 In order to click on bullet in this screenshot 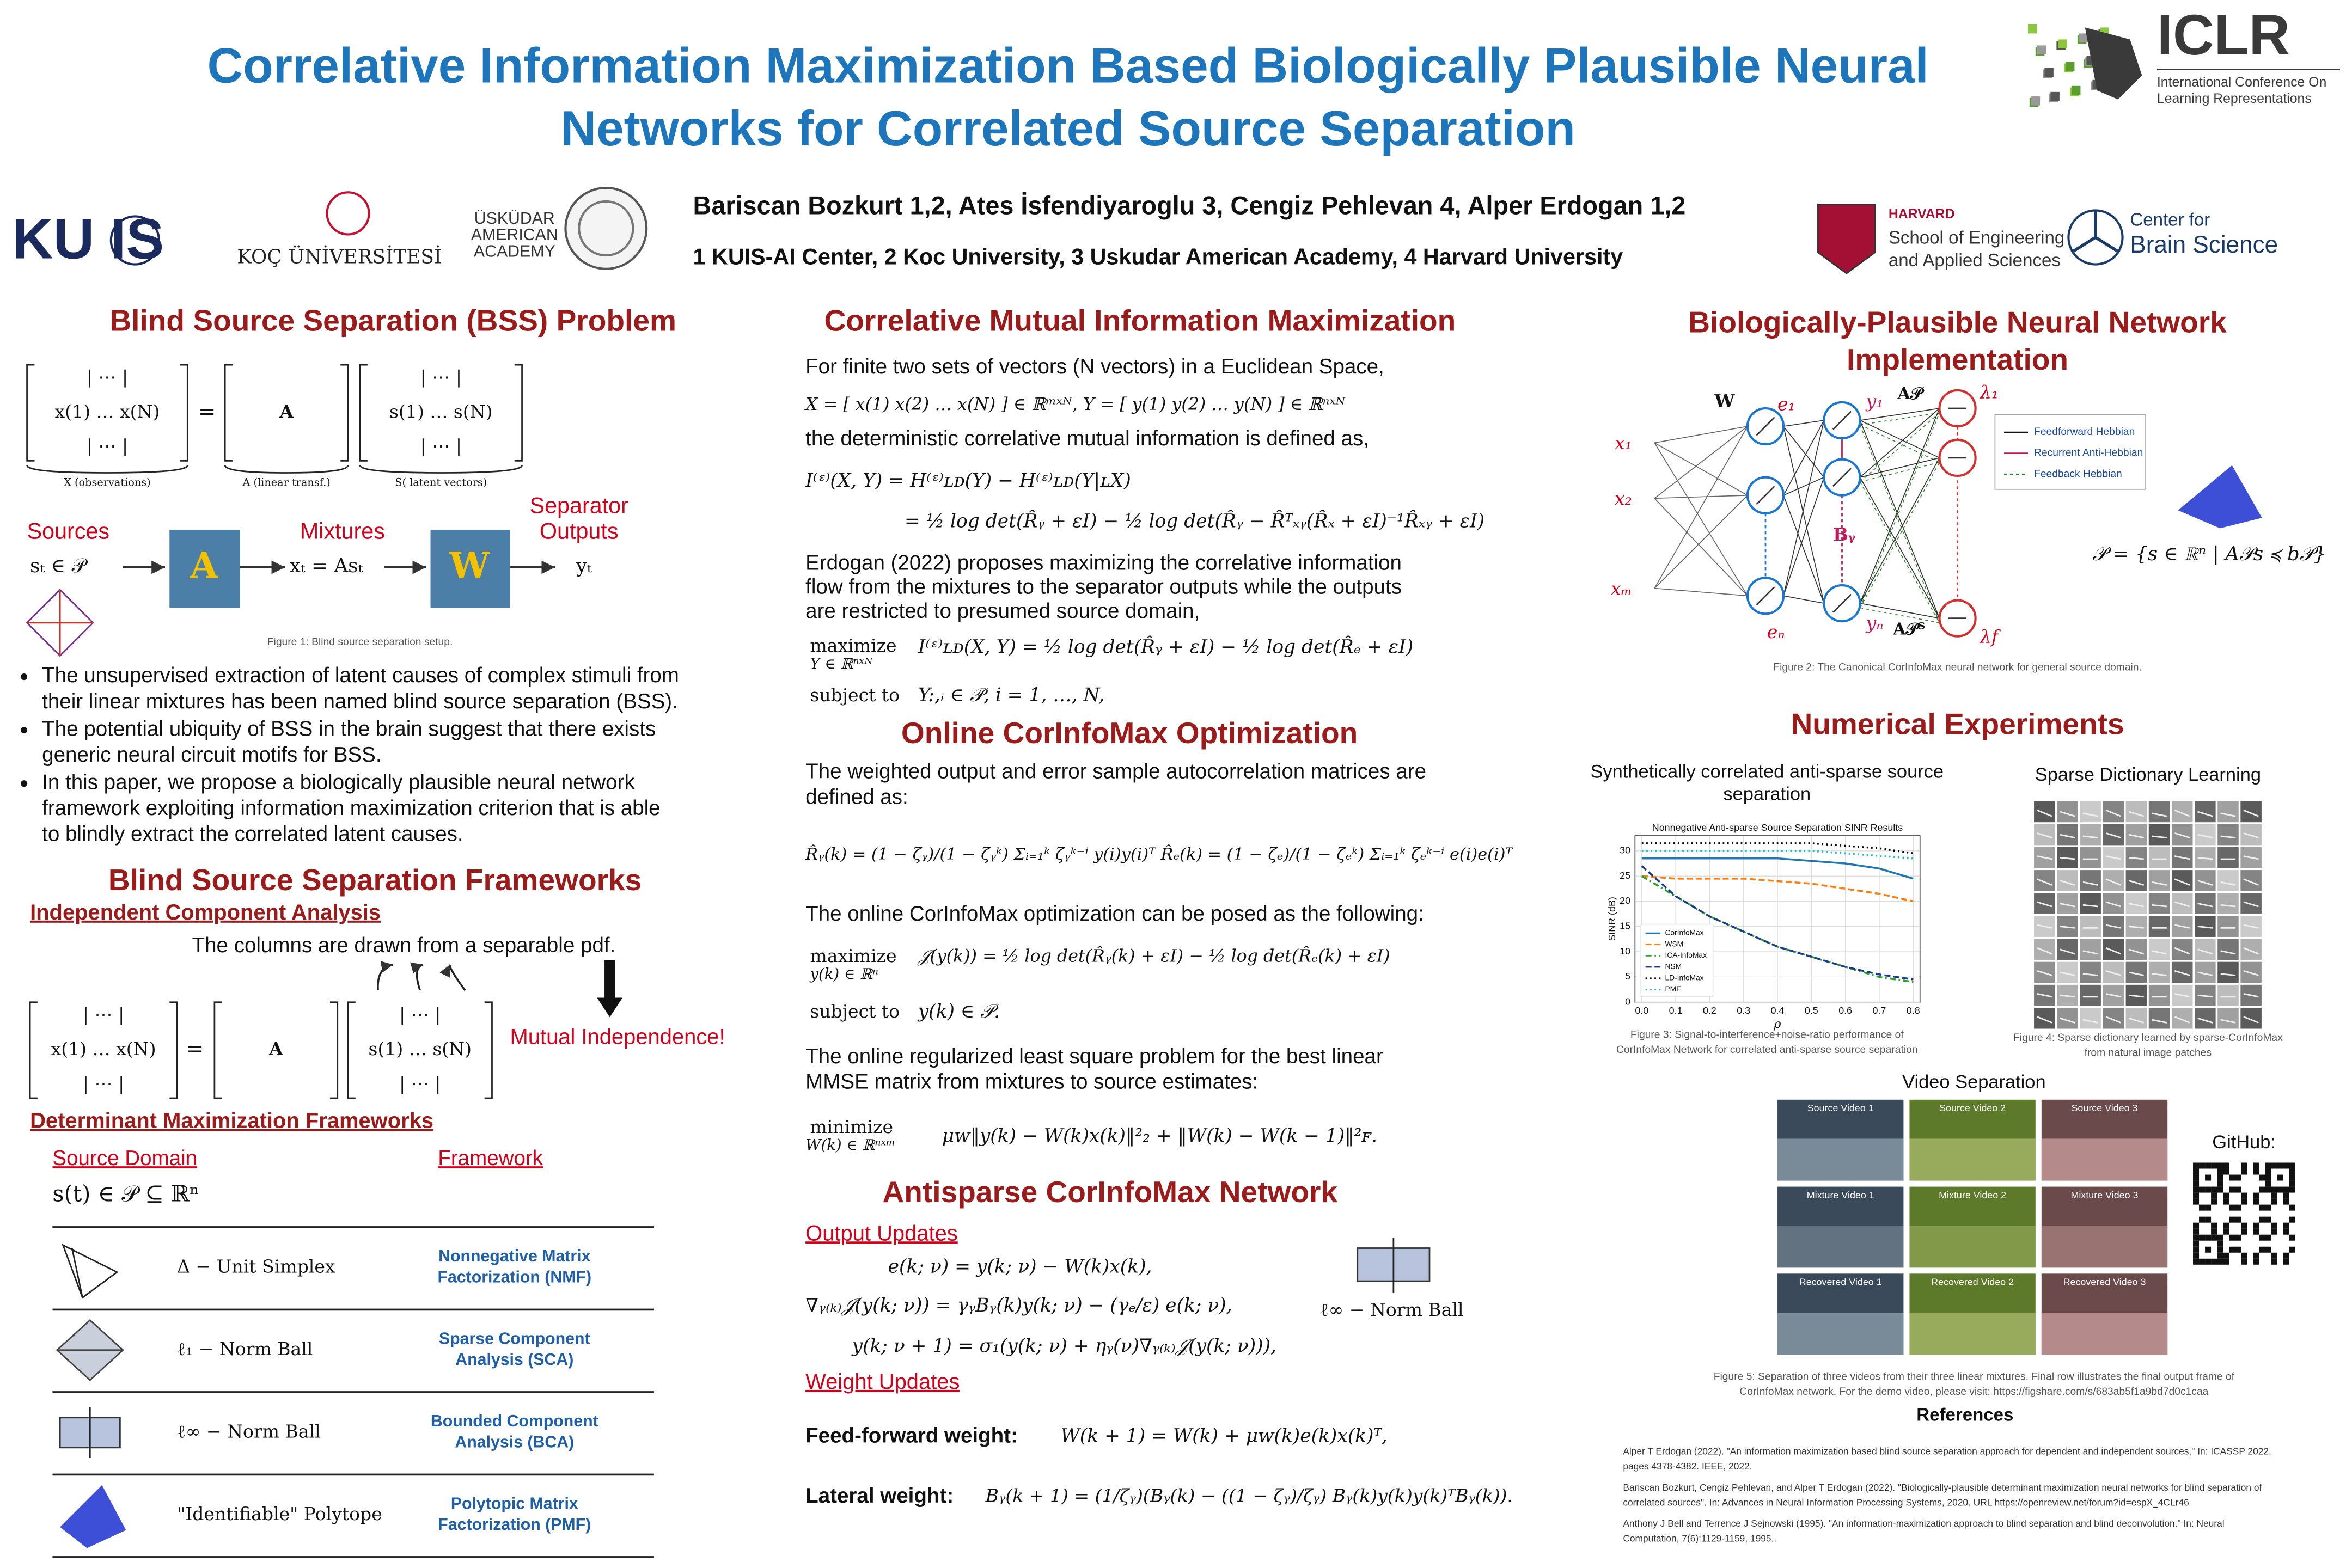, I will do `click(24, 677)`.